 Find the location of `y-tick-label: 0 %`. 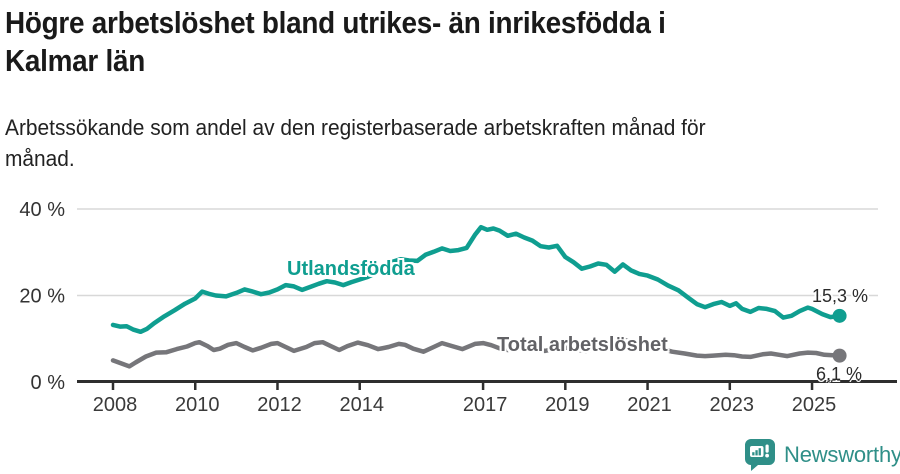

y-tick-label: 0 % is located at coordinates (48, 383).